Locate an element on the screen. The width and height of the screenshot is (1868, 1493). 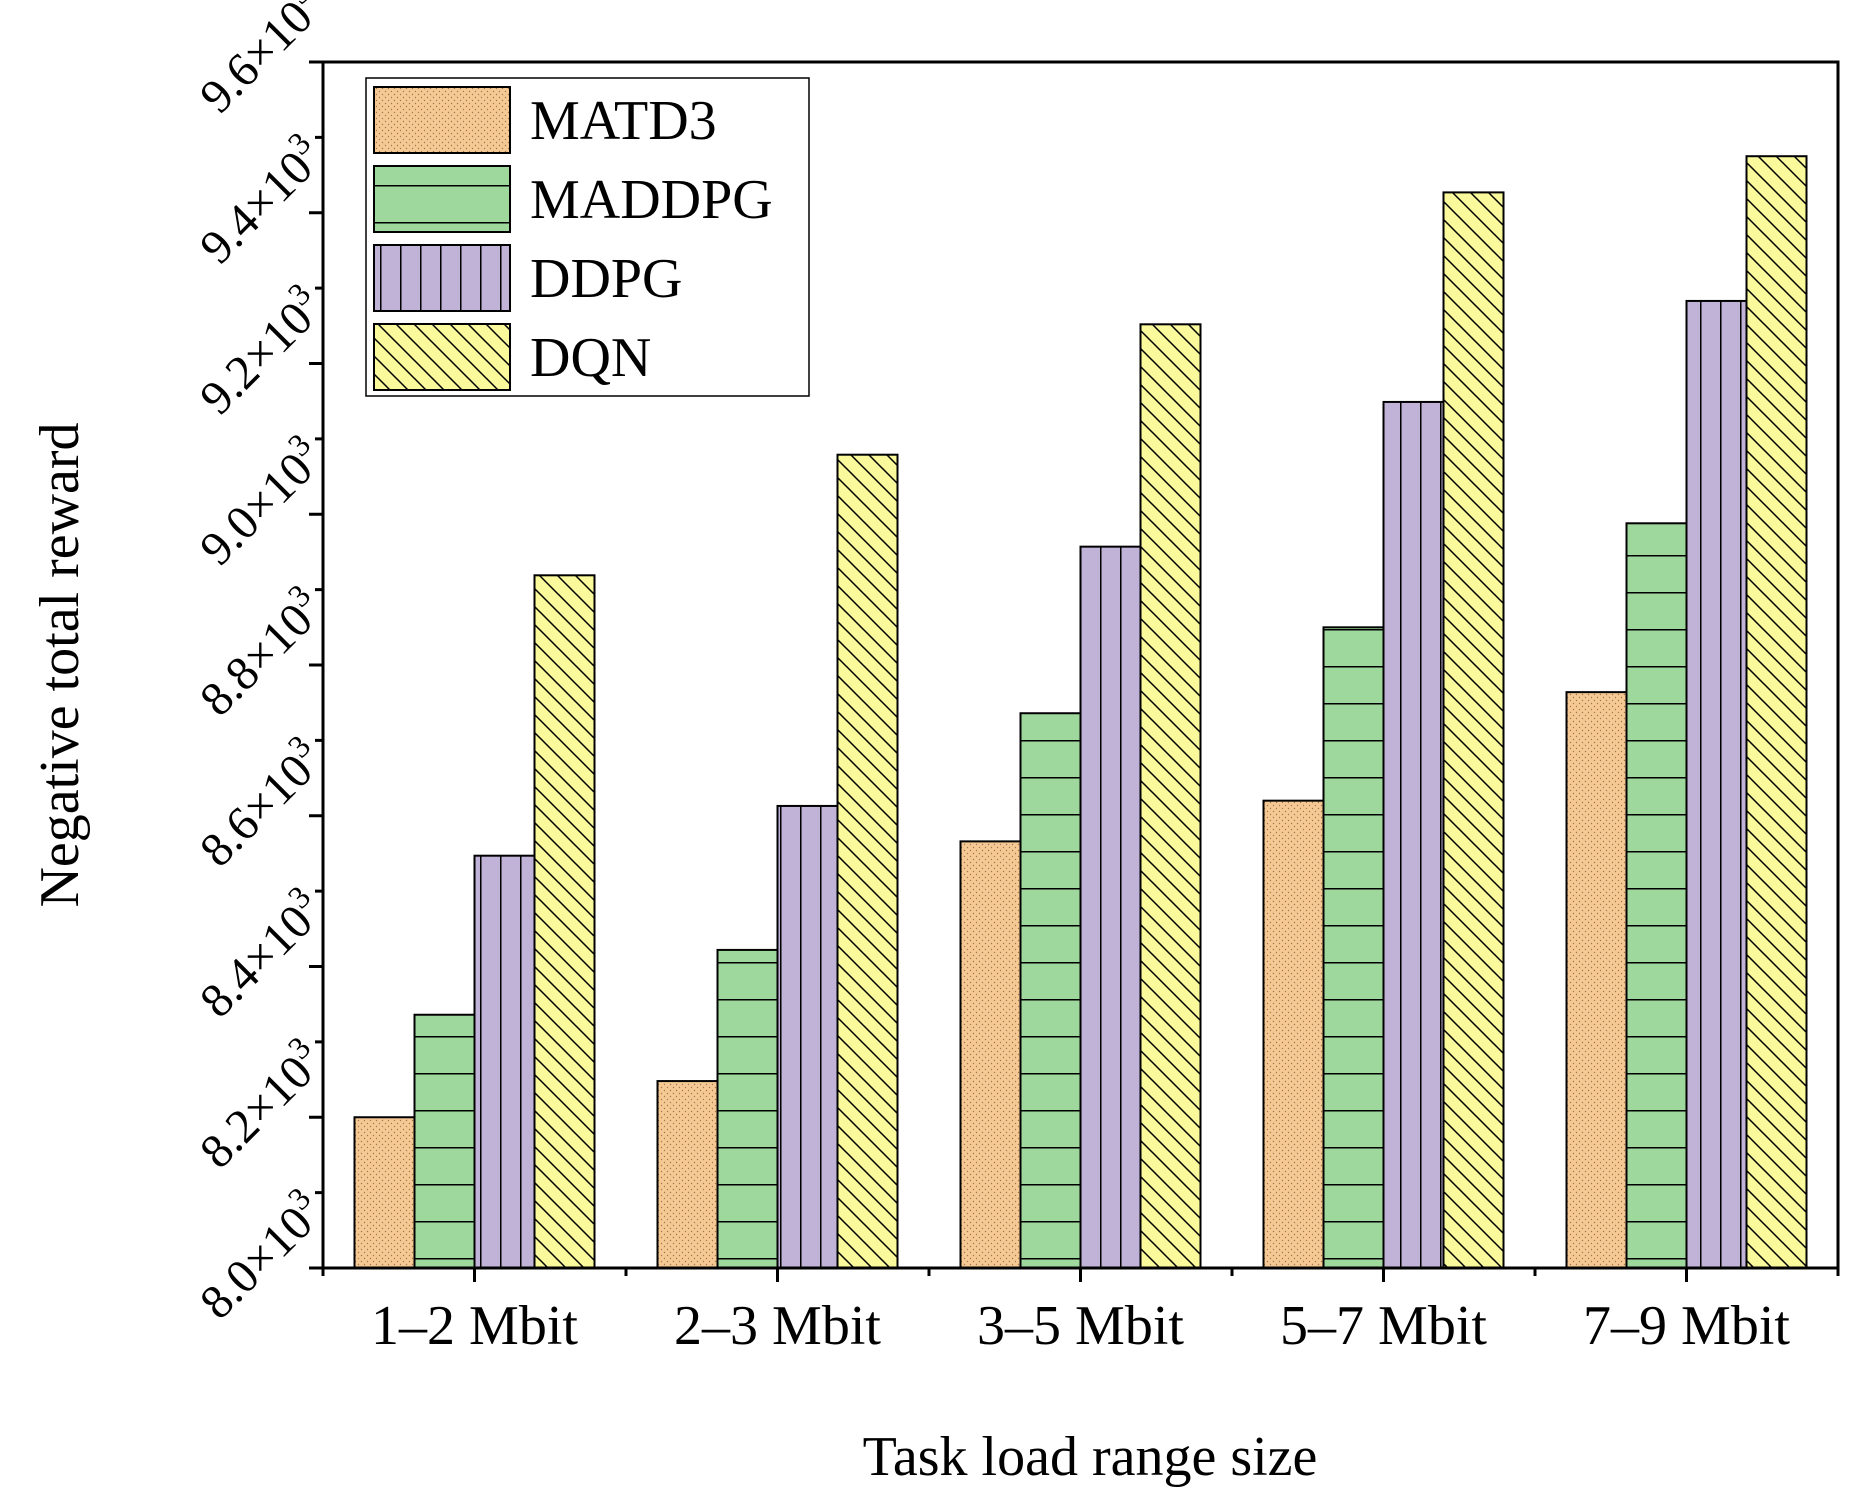
x-tick-label: 5–7 Mbit is located at coordinates (1383, 1326).